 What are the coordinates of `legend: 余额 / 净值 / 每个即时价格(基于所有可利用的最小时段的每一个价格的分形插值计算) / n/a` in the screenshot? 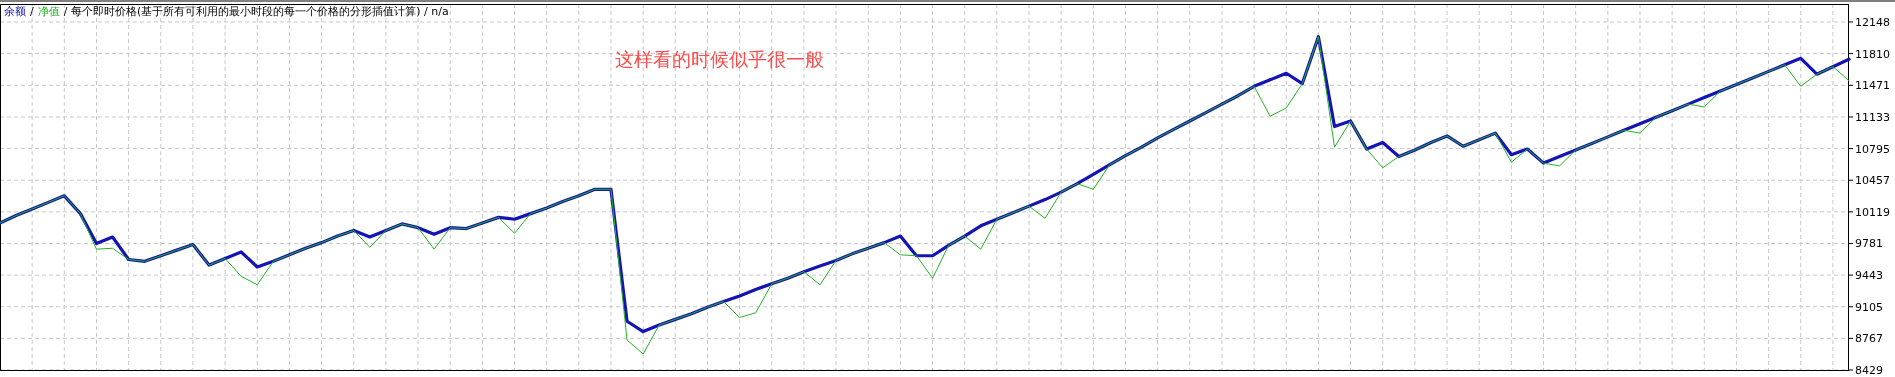 It's located at (226, 11).